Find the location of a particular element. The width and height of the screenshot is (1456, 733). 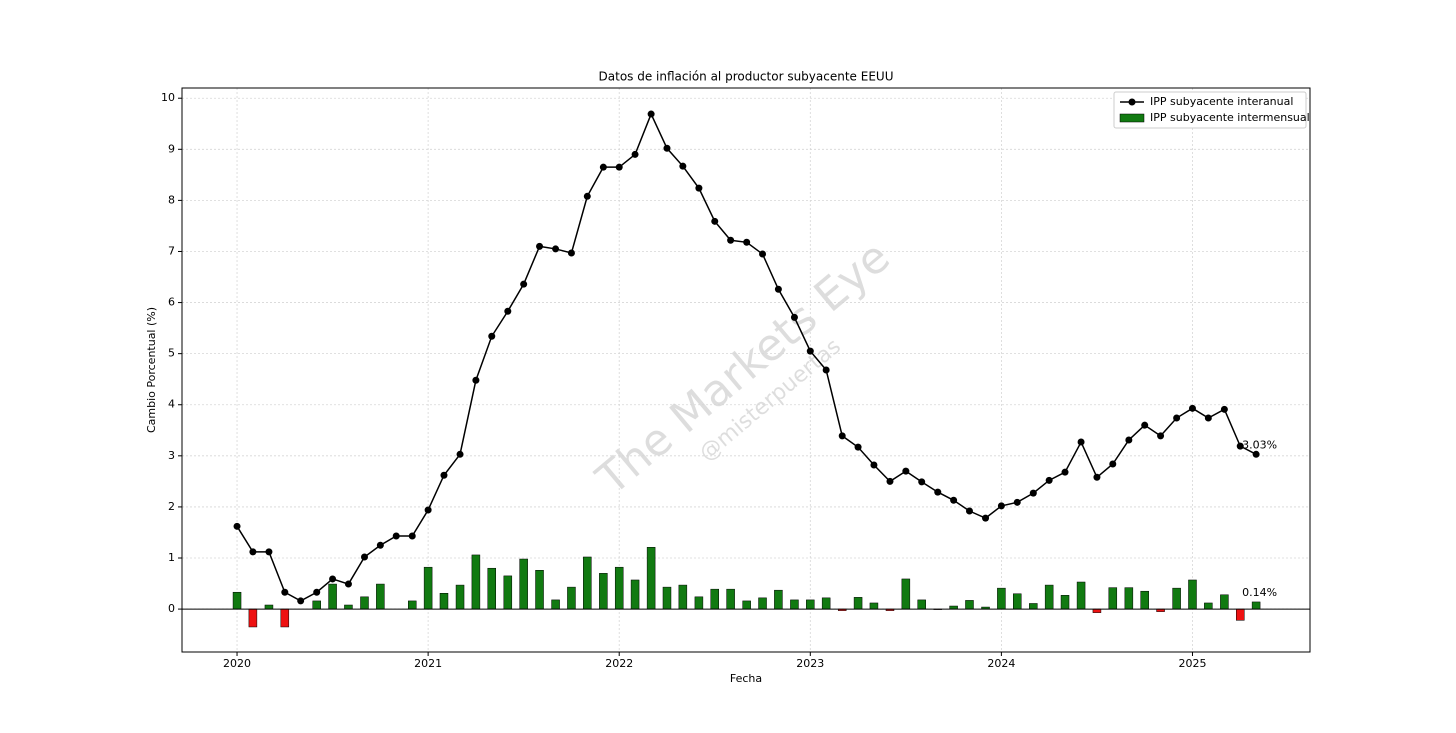

y-tick-label: 7 is located at coordinates (171, 250).